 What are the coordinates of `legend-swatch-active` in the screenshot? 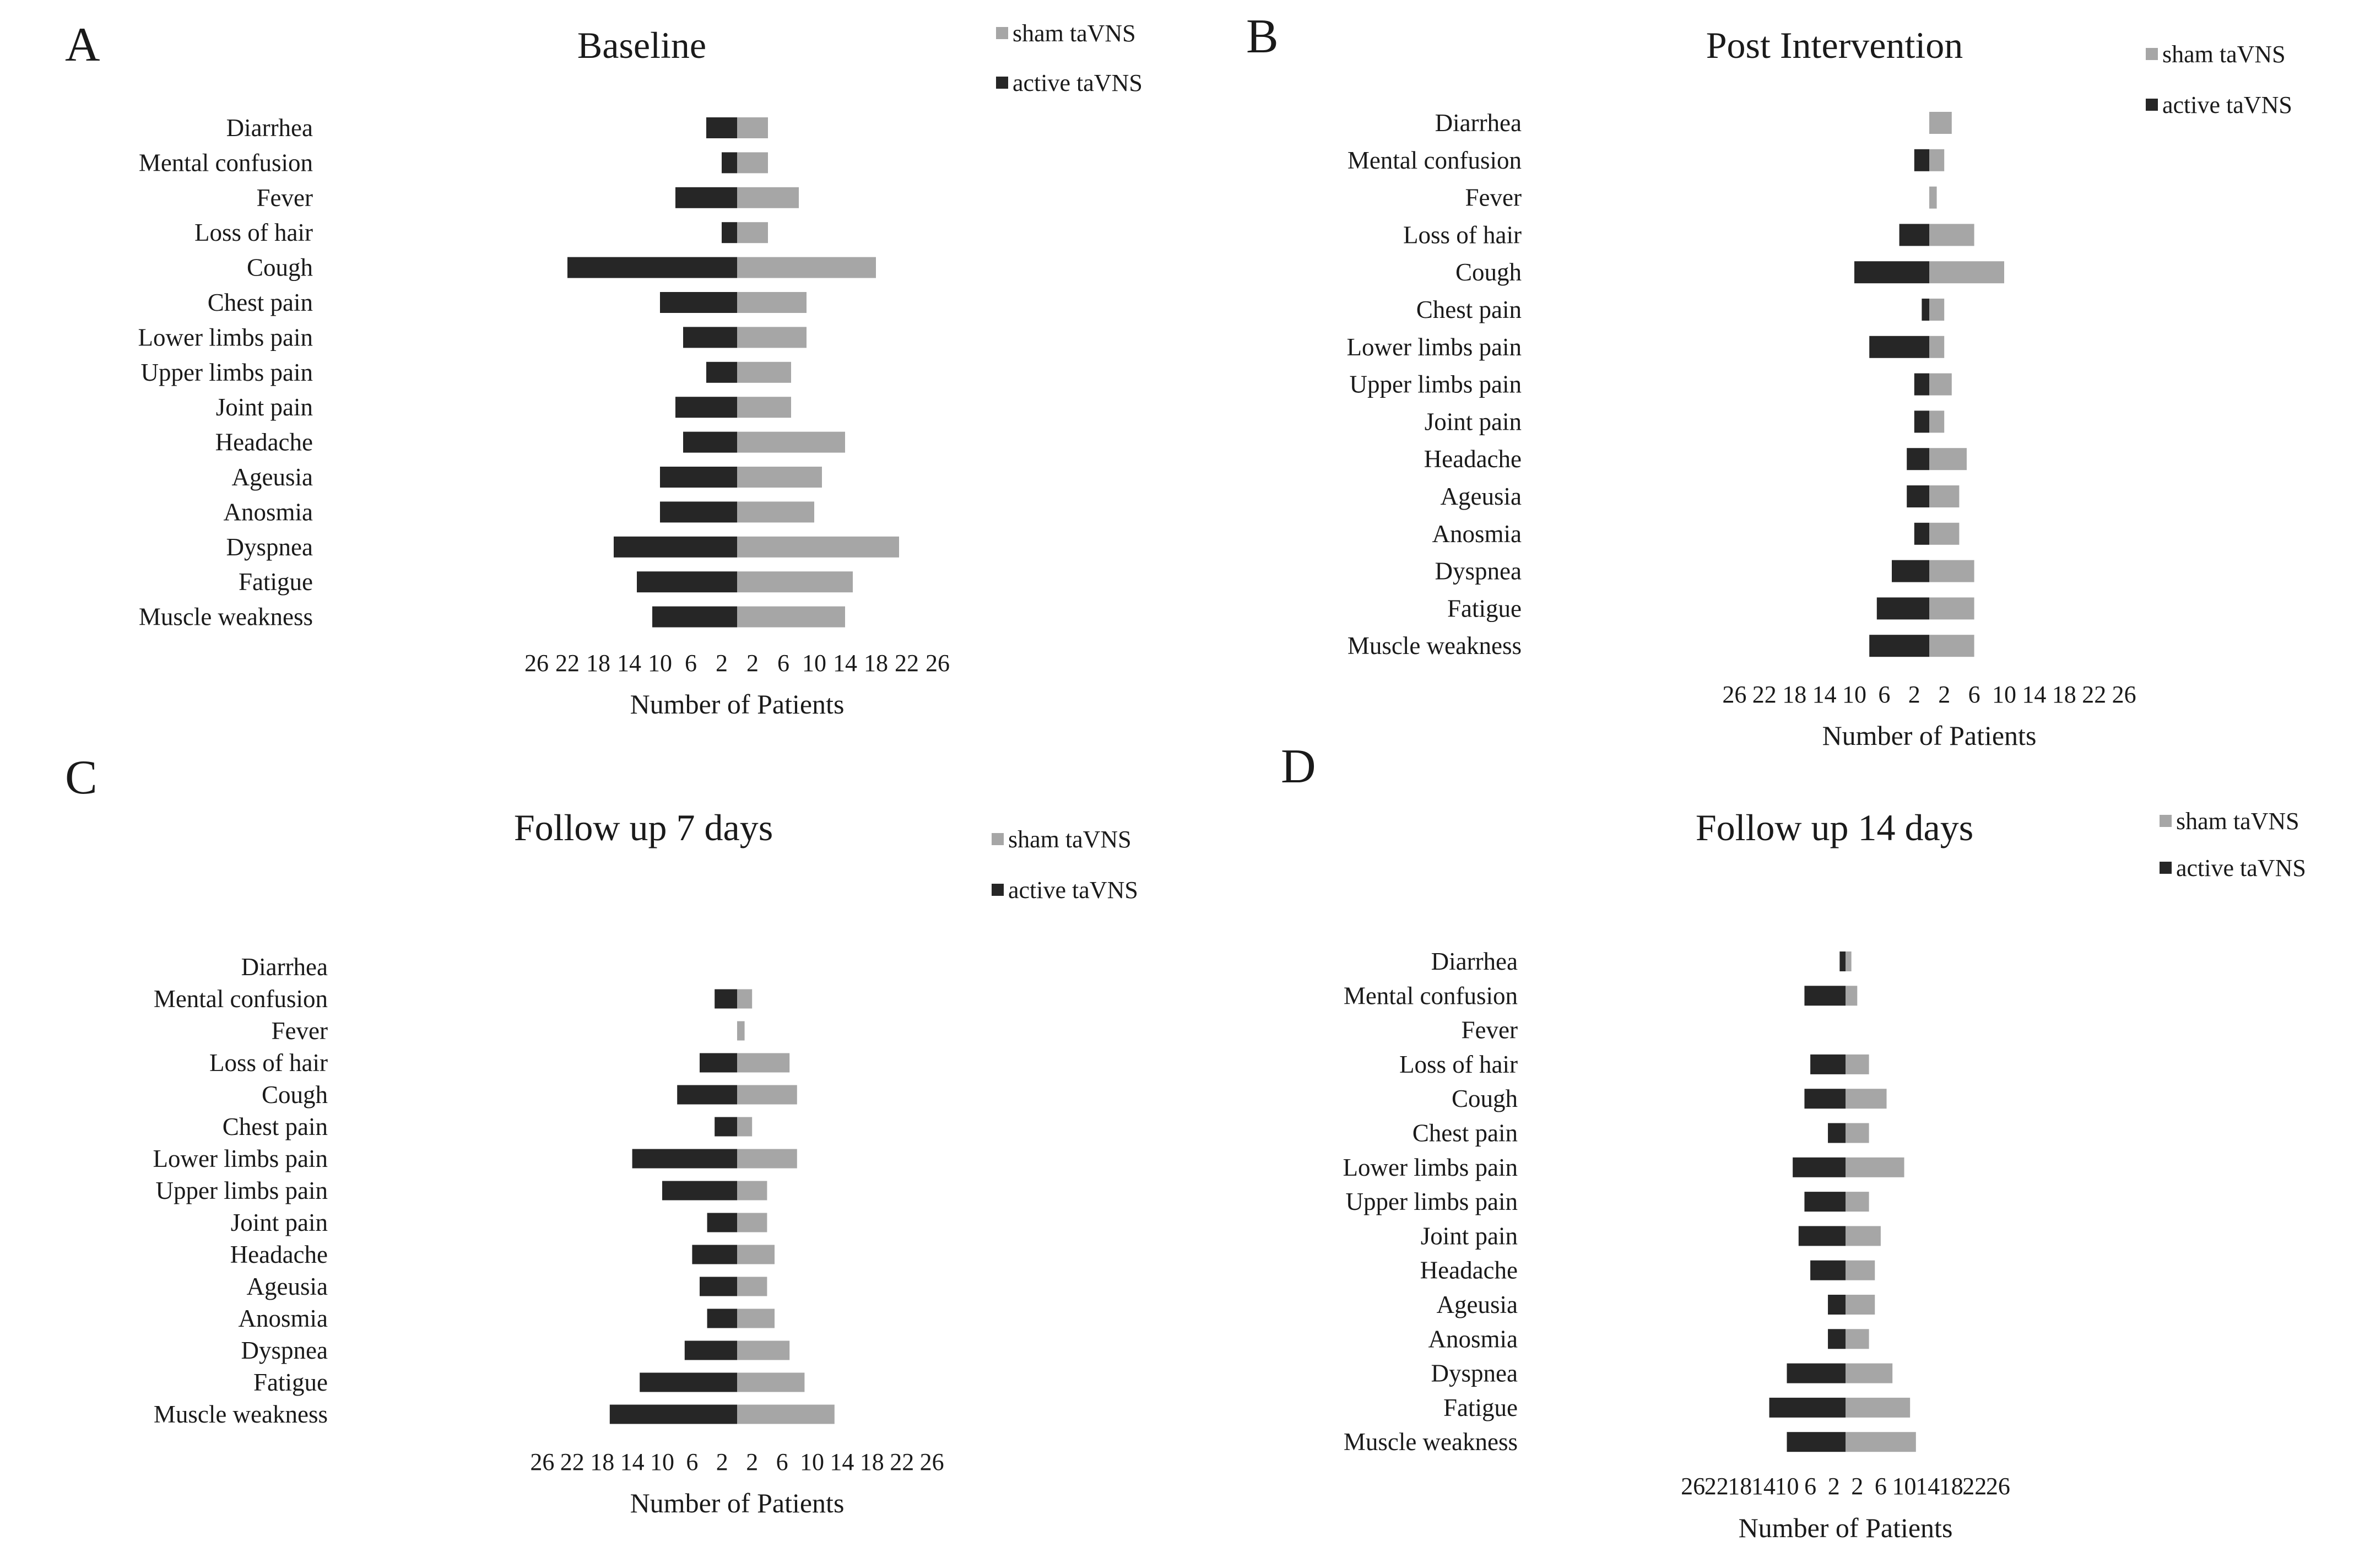 It's located at (1002, 83).